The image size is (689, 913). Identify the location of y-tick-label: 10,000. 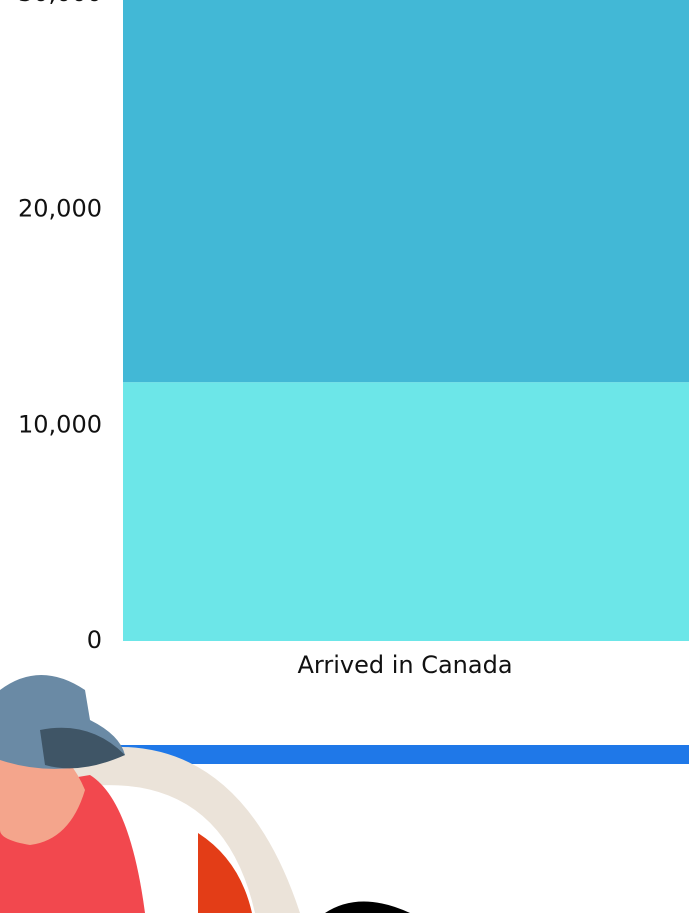
(60, 424).